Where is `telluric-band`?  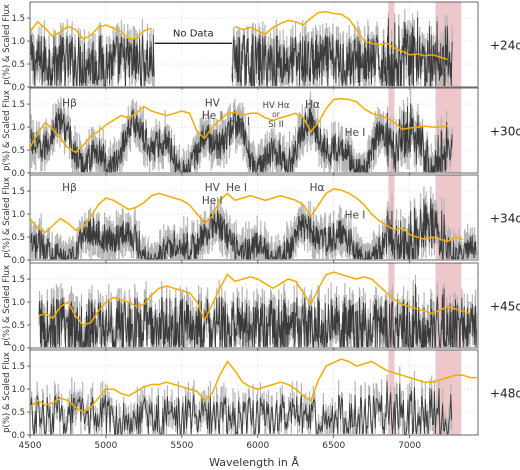 telluric-band is located at coordinates (391, 392).